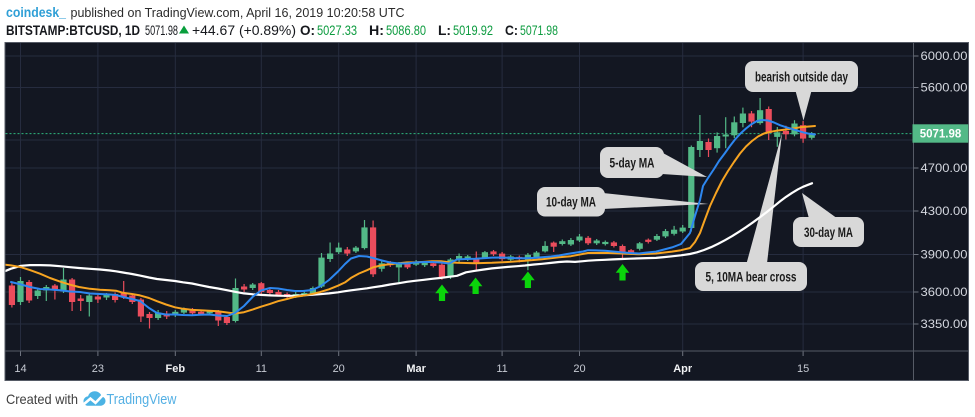 Image resolution: width=975 pixels, height=417 pixels. Describe the element at coordinates (444, 30) in the screenshot. I see `svg-text: L:` at that location.